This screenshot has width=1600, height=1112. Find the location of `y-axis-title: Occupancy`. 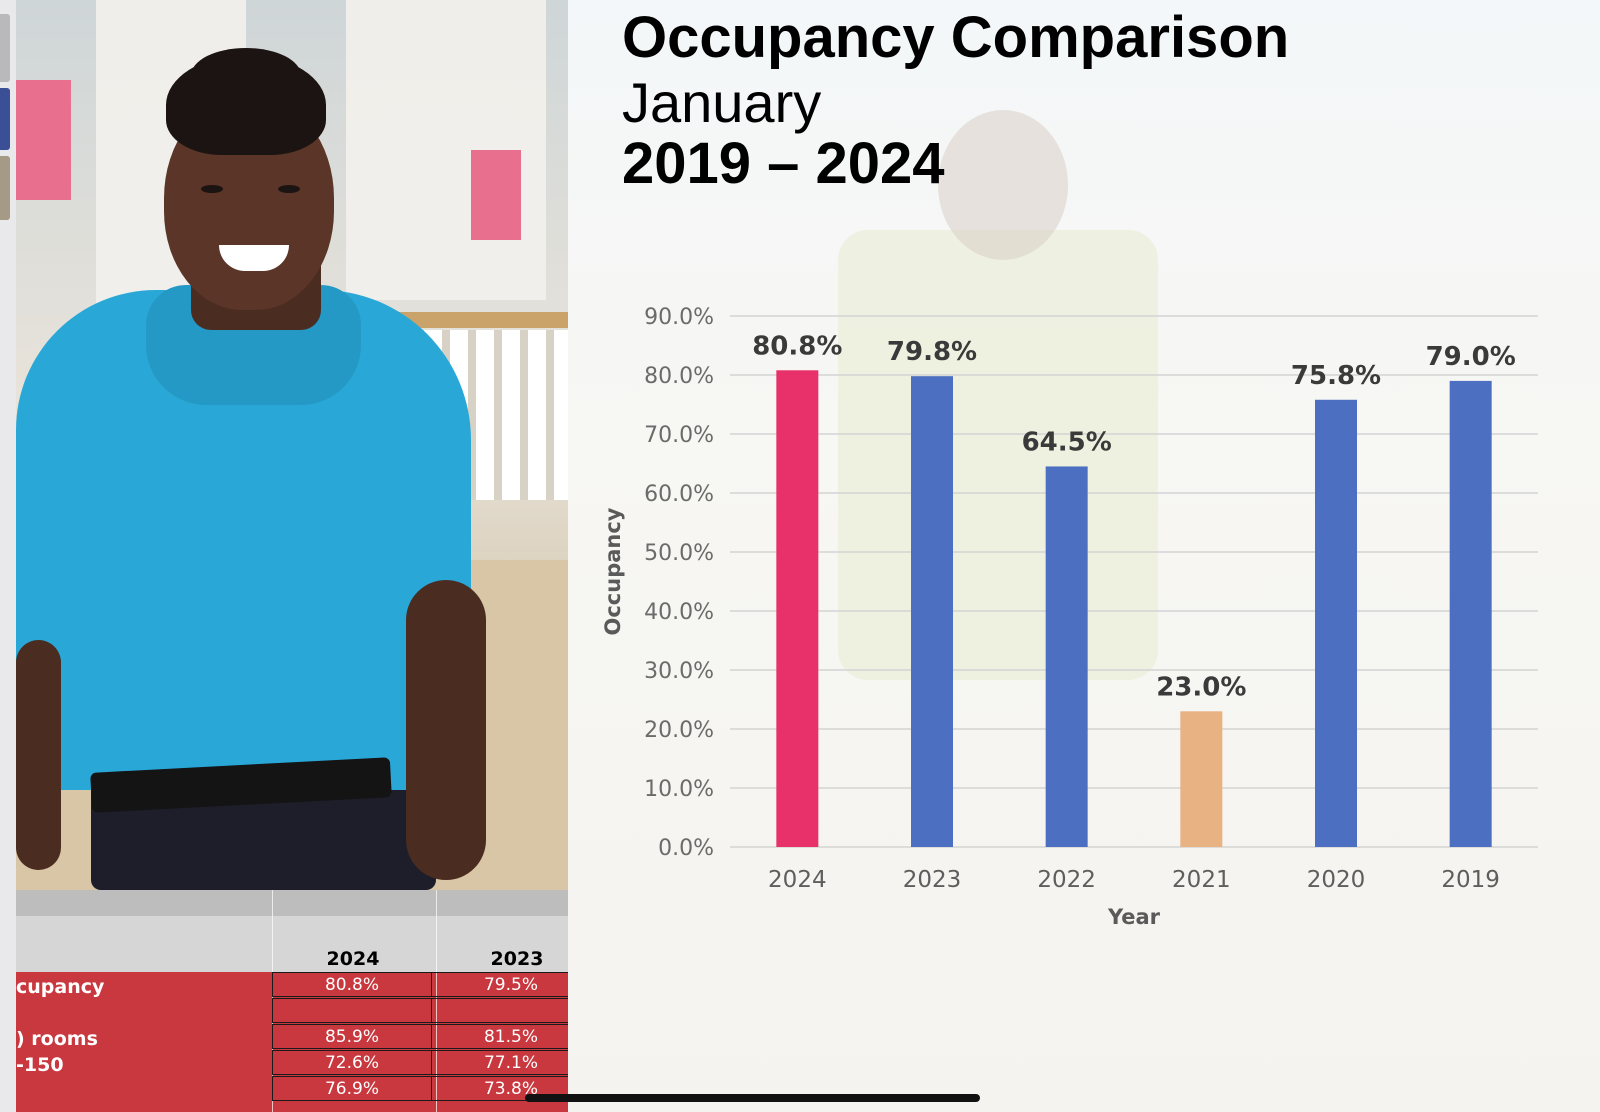

y-axis-title: Occupancy is located at coordinates (613, 571).